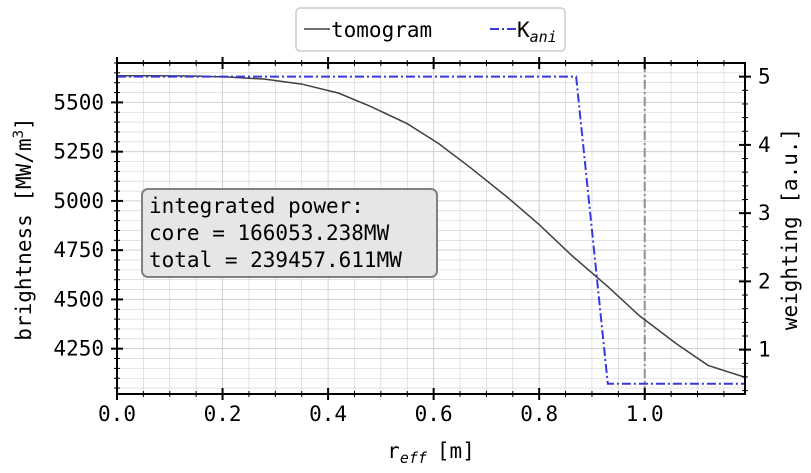 The image size is (811, 473). Describe the element at coordinates (78, 152) in the screenshot. I see `y-left-tick-label: 5250` at that location.